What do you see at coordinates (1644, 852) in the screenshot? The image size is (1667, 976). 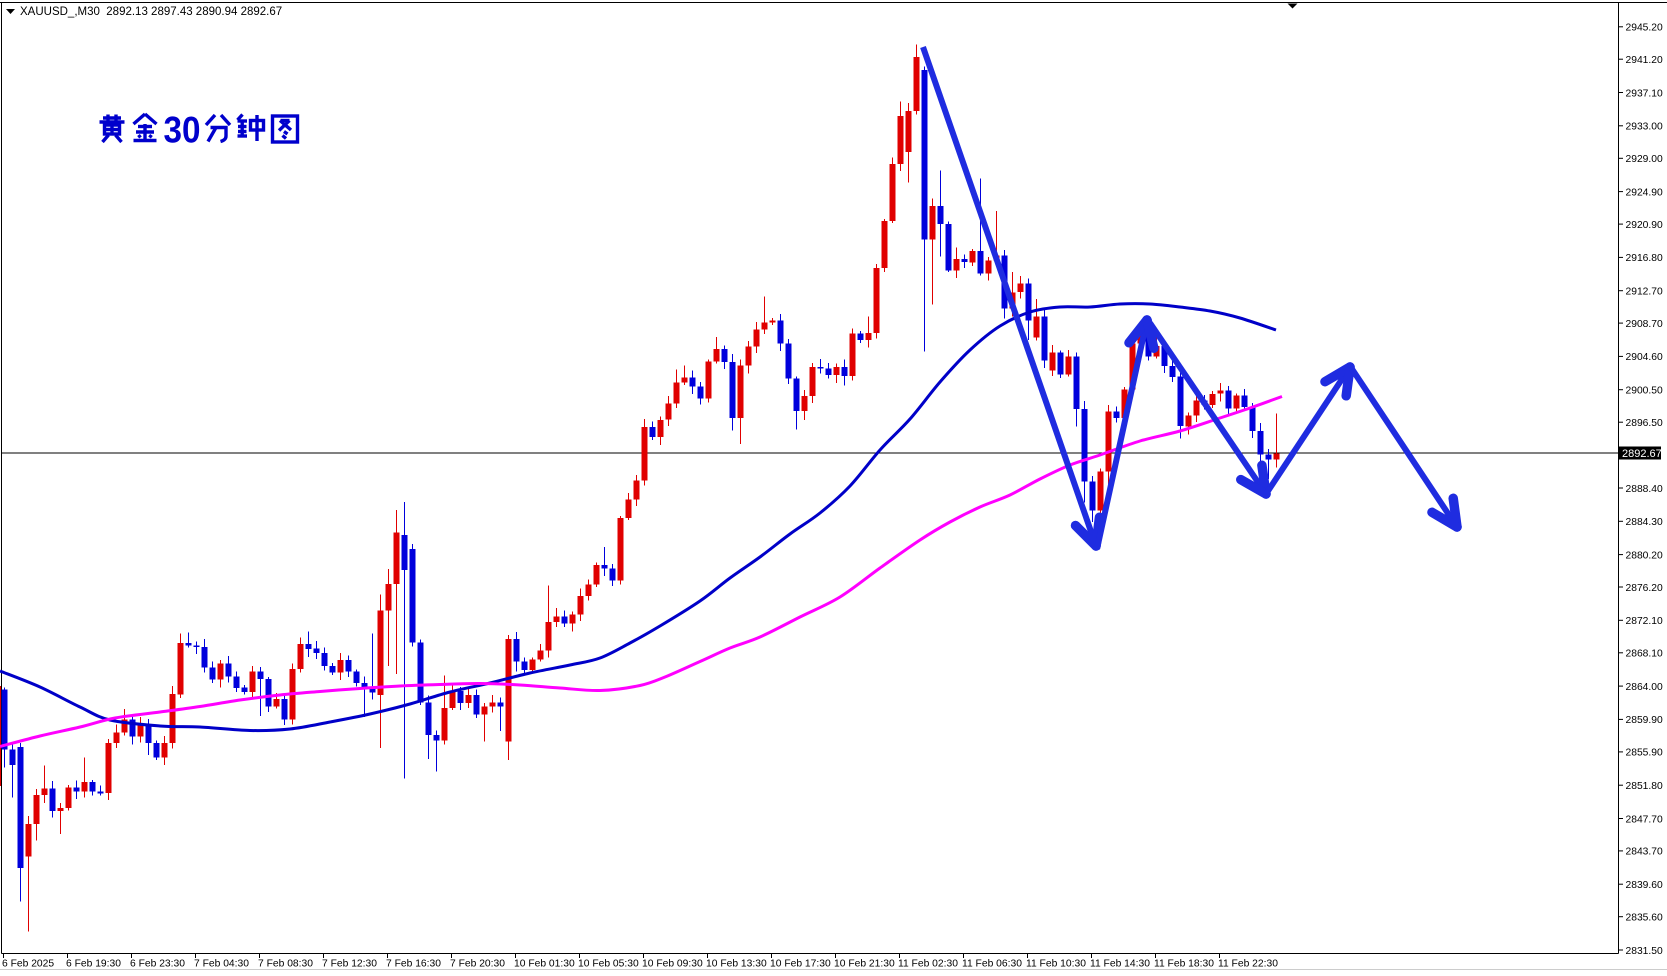 I see `svg-text: 2843.70` at bounding box center [1644, 852].